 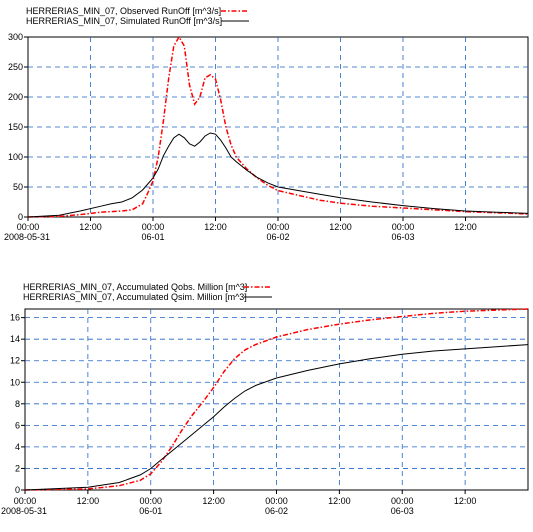 What do you see at coordinates (15, 318) in the screenshot?
I see `y-tick-label: 16` at bounding box center [15, 318].